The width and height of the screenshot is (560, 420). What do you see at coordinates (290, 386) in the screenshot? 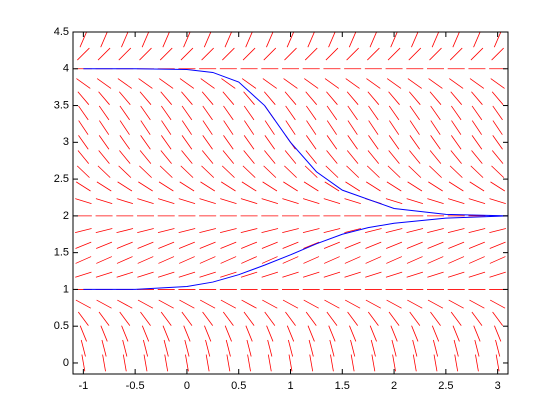
I see `x-tick-label: 1` at bounding box center [290, 386].